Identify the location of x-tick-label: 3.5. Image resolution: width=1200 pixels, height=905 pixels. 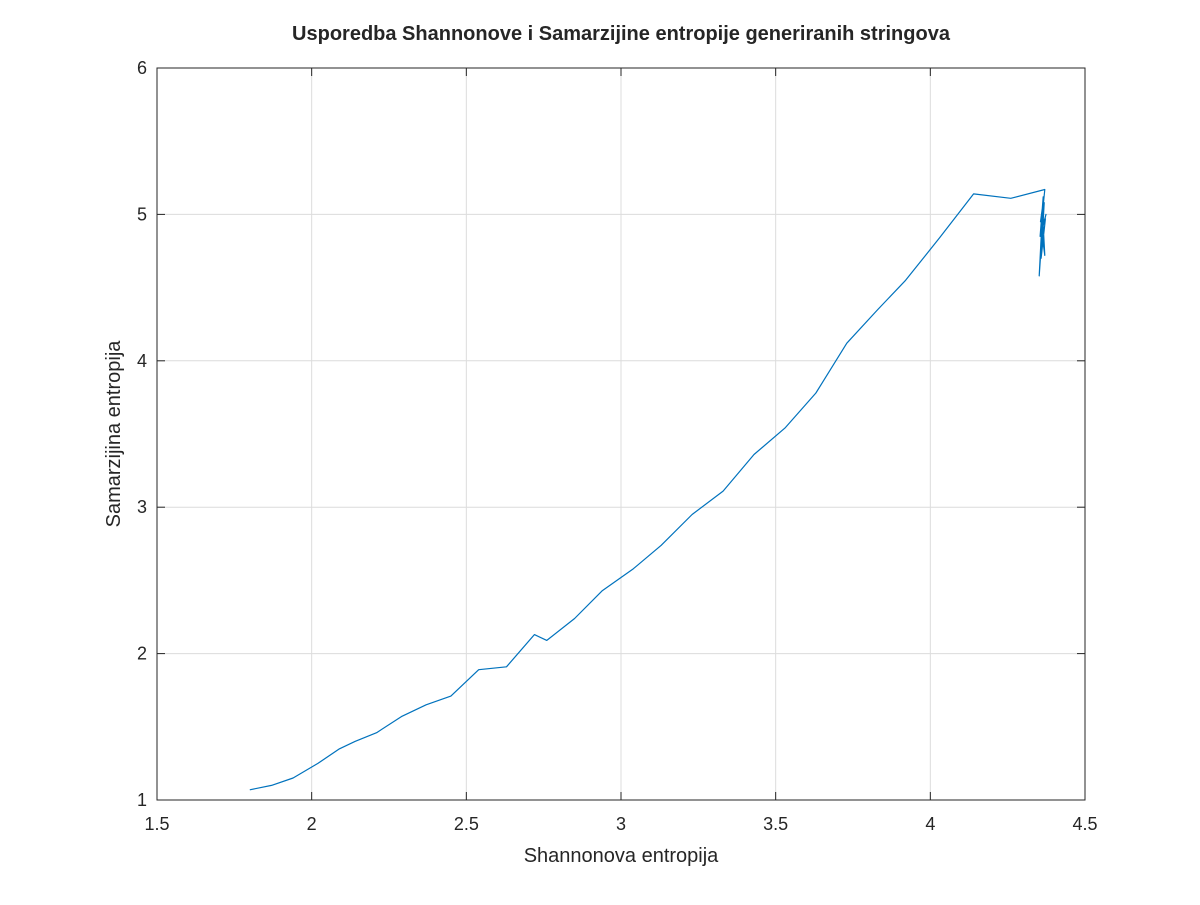
(775, 824).